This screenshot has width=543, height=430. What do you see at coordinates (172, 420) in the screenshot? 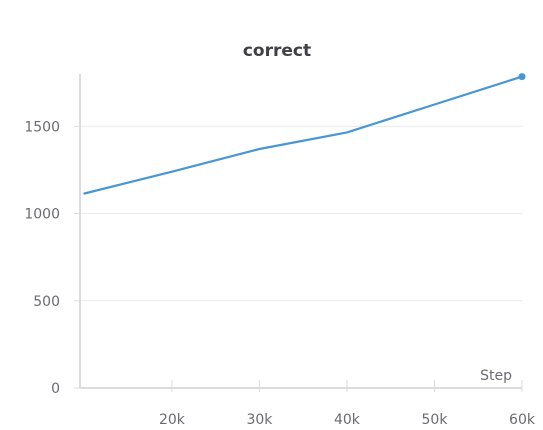
I see `x-tick-label: 20k` at bounding box center [172, 420].